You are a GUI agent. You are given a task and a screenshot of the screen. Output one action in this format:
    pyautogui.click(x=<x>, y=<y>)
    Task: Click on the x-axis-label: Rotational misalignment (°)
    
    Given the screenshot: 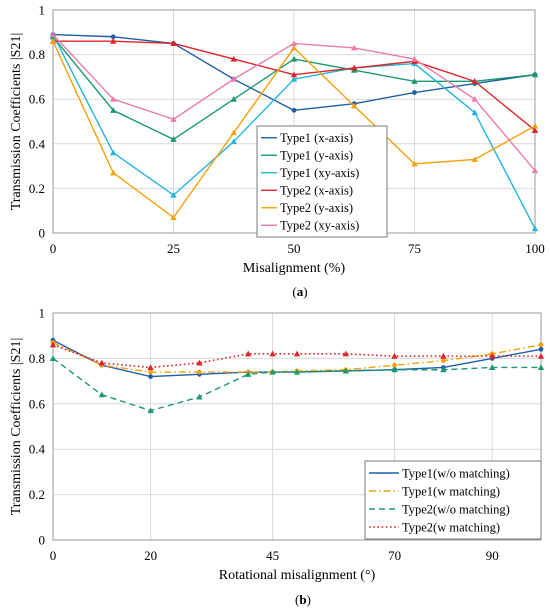 What is the action you would take?
    pyautogui.click(x=297, y=575)
    